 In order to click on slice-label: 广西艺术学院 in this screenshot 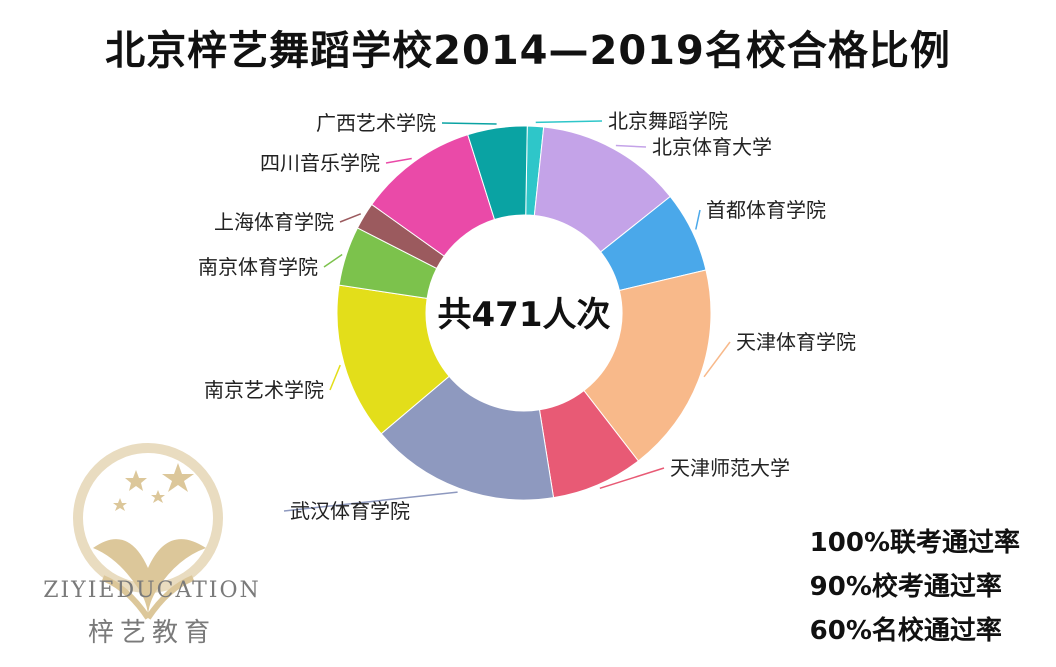, I will do `click(376, 123)`.